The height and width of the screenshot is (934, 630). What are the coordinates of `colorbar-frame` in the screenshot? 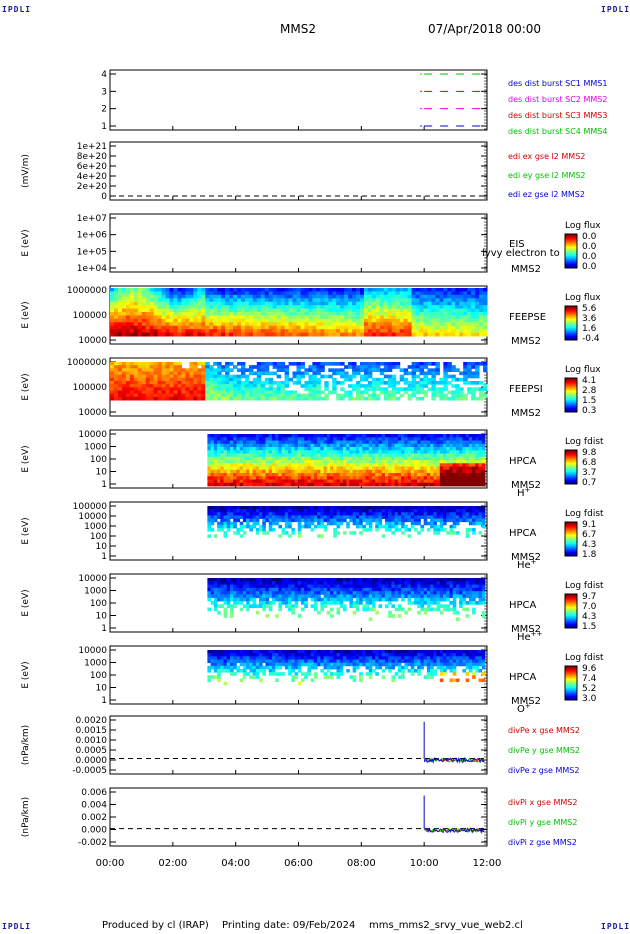 It's located at (571, 323).